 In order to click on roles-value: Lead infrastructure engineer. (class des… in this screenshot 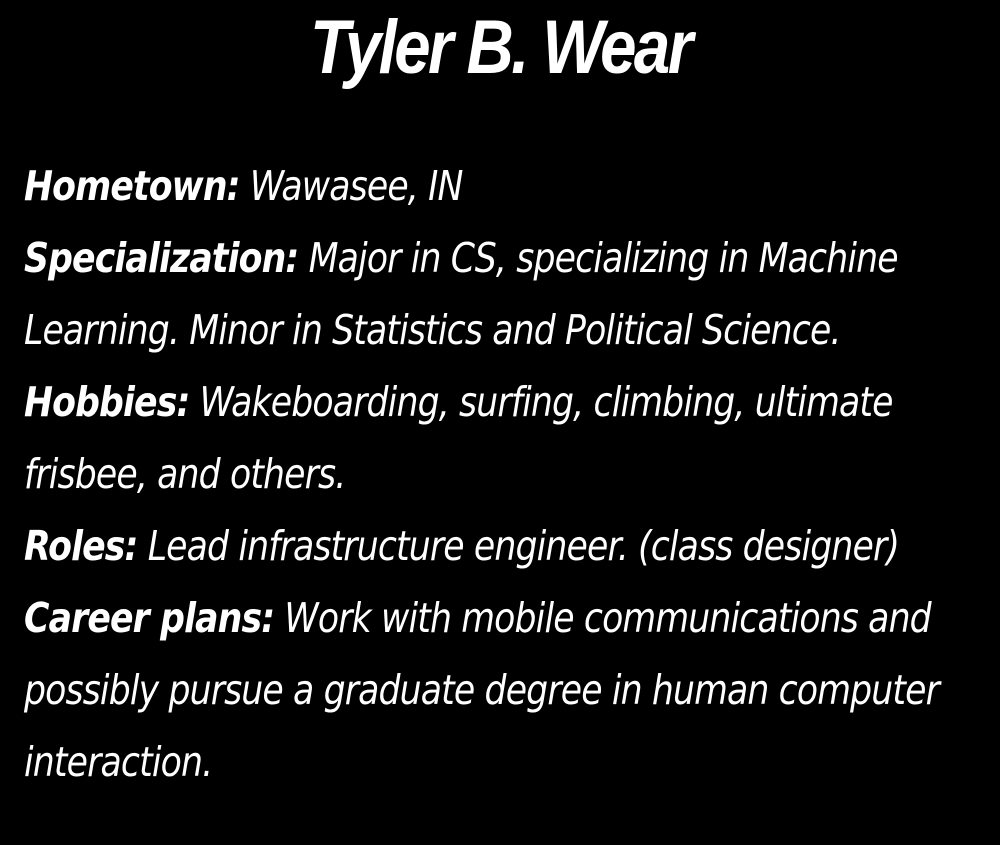, I will do `click(523, 546)`.